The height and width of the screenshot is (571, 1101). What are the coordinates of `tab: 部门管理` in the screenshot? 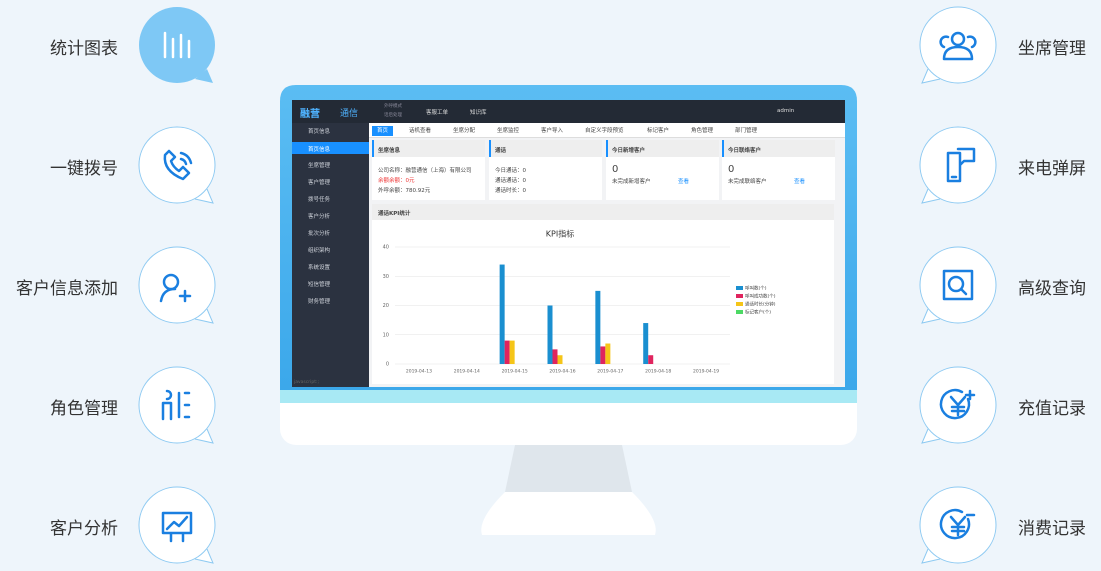 It's located at (746, 131).